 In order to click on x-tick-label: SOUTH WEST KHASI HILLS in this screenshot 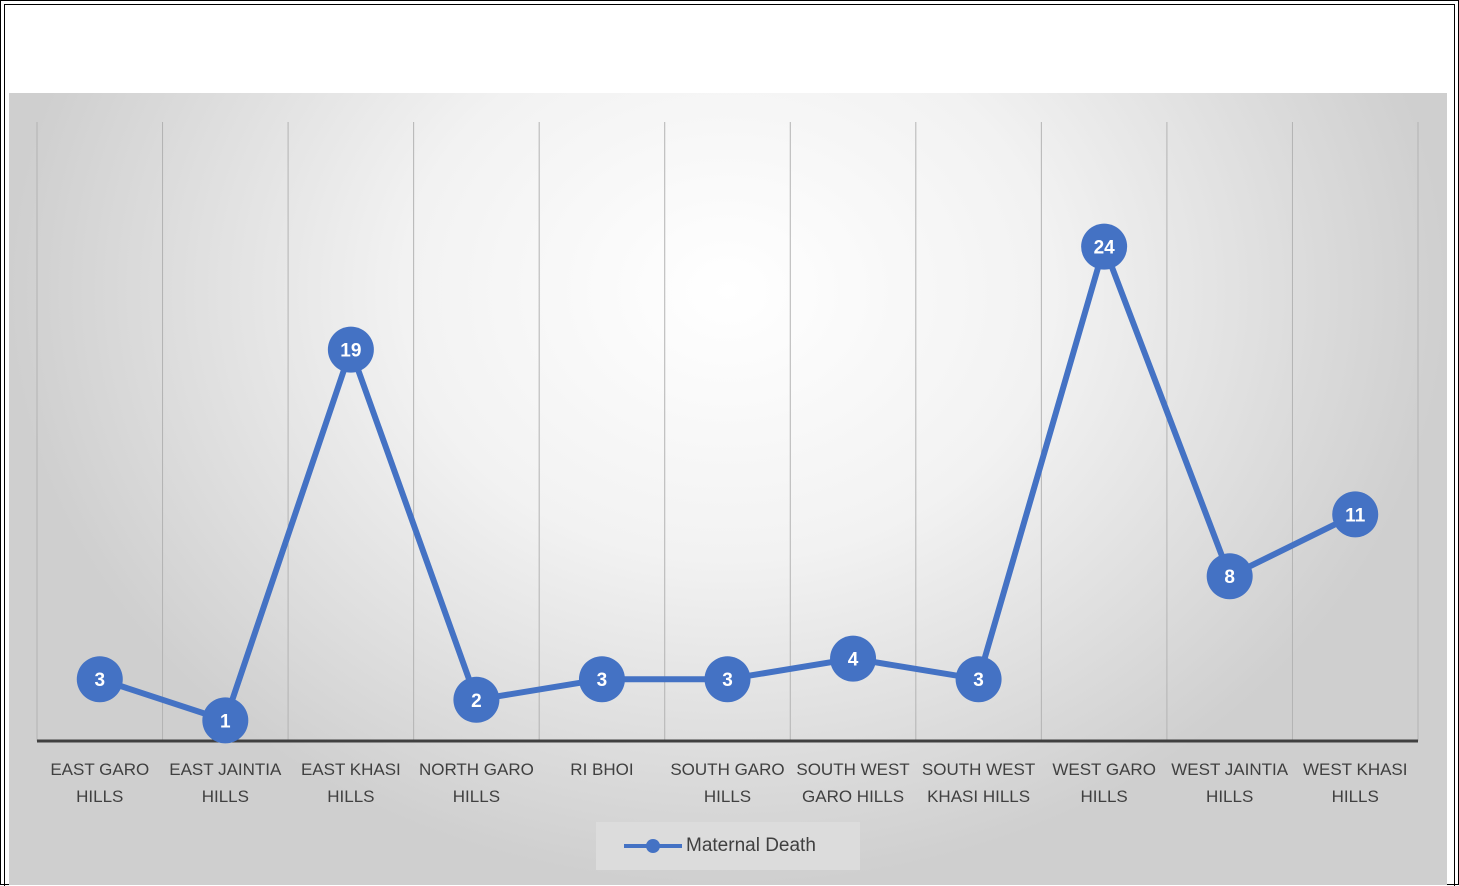, I will do `click(978, 783)`.